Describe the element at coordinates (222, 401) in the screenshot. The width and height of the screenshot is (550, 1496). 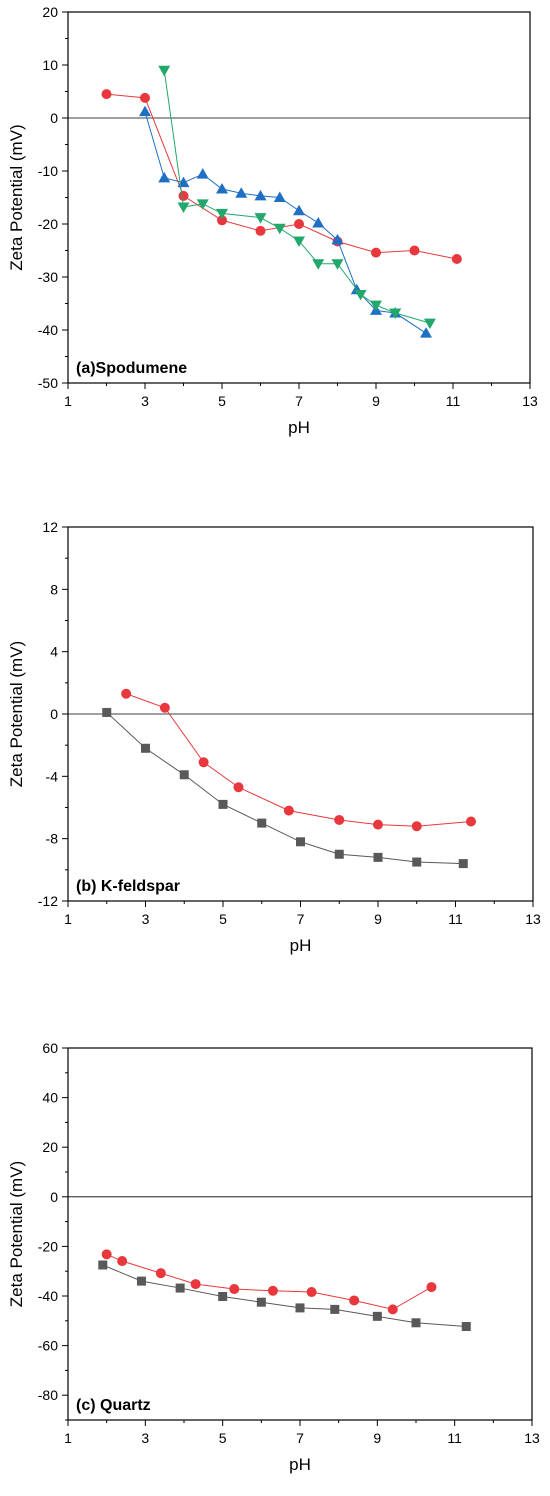
I see `x-tick-label: 5` at that location.